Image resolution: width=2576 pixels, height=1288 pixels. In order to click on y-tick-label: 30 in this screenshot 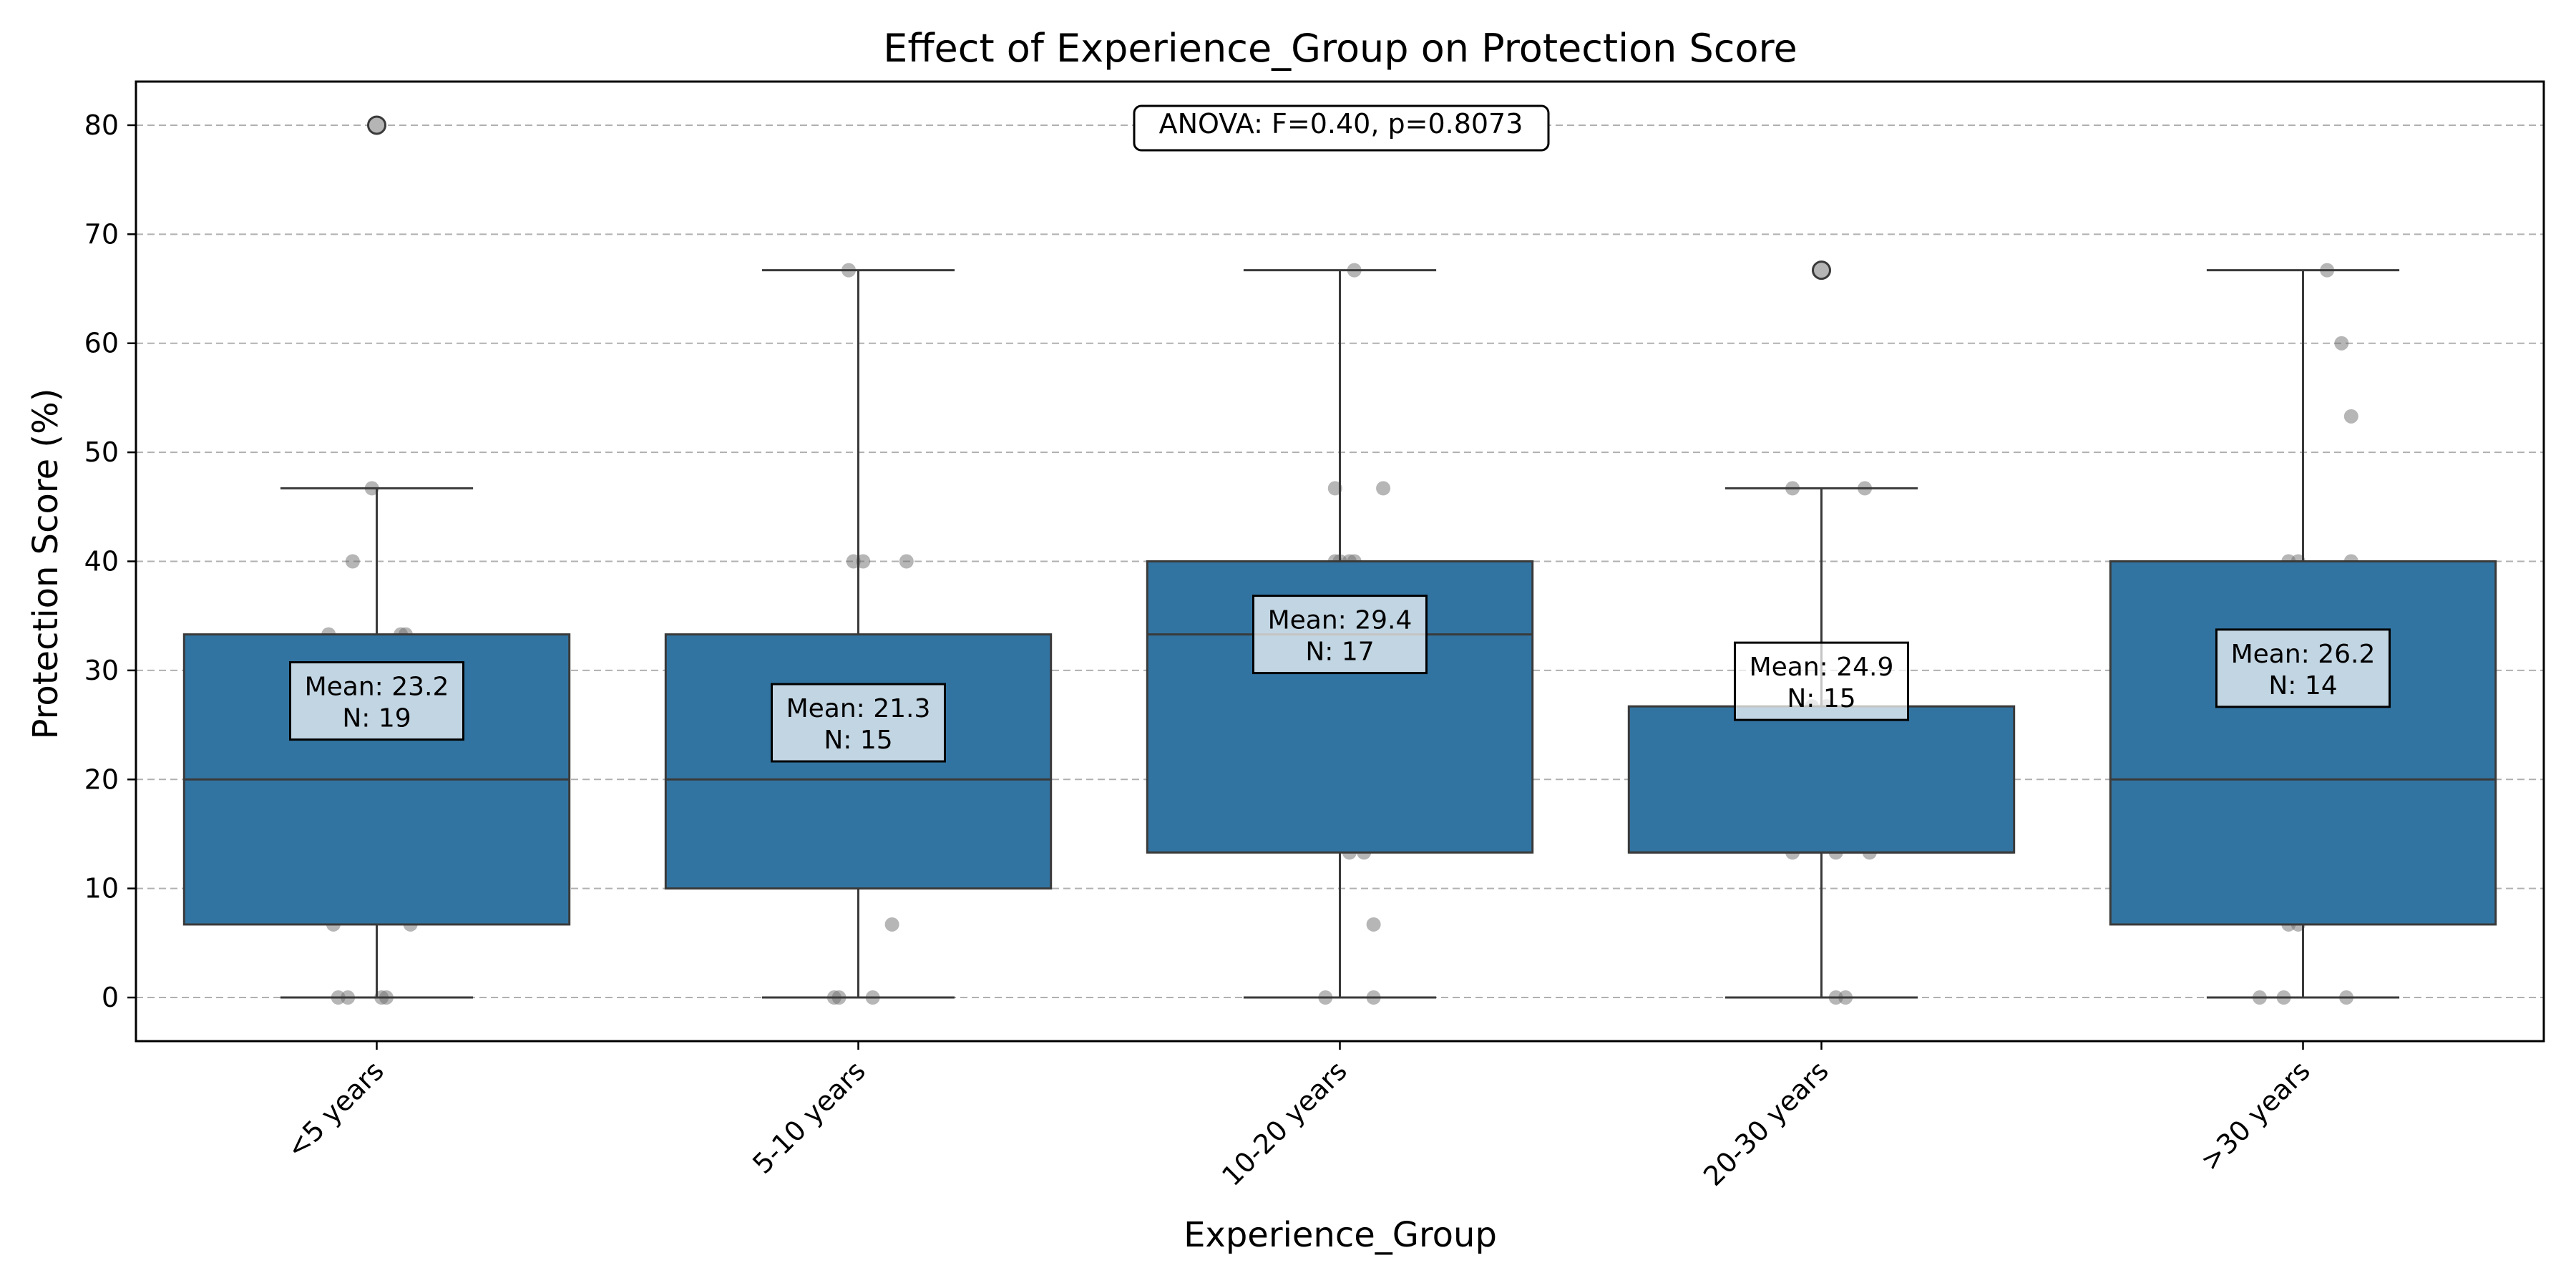, I will do `click(101, 670)`.